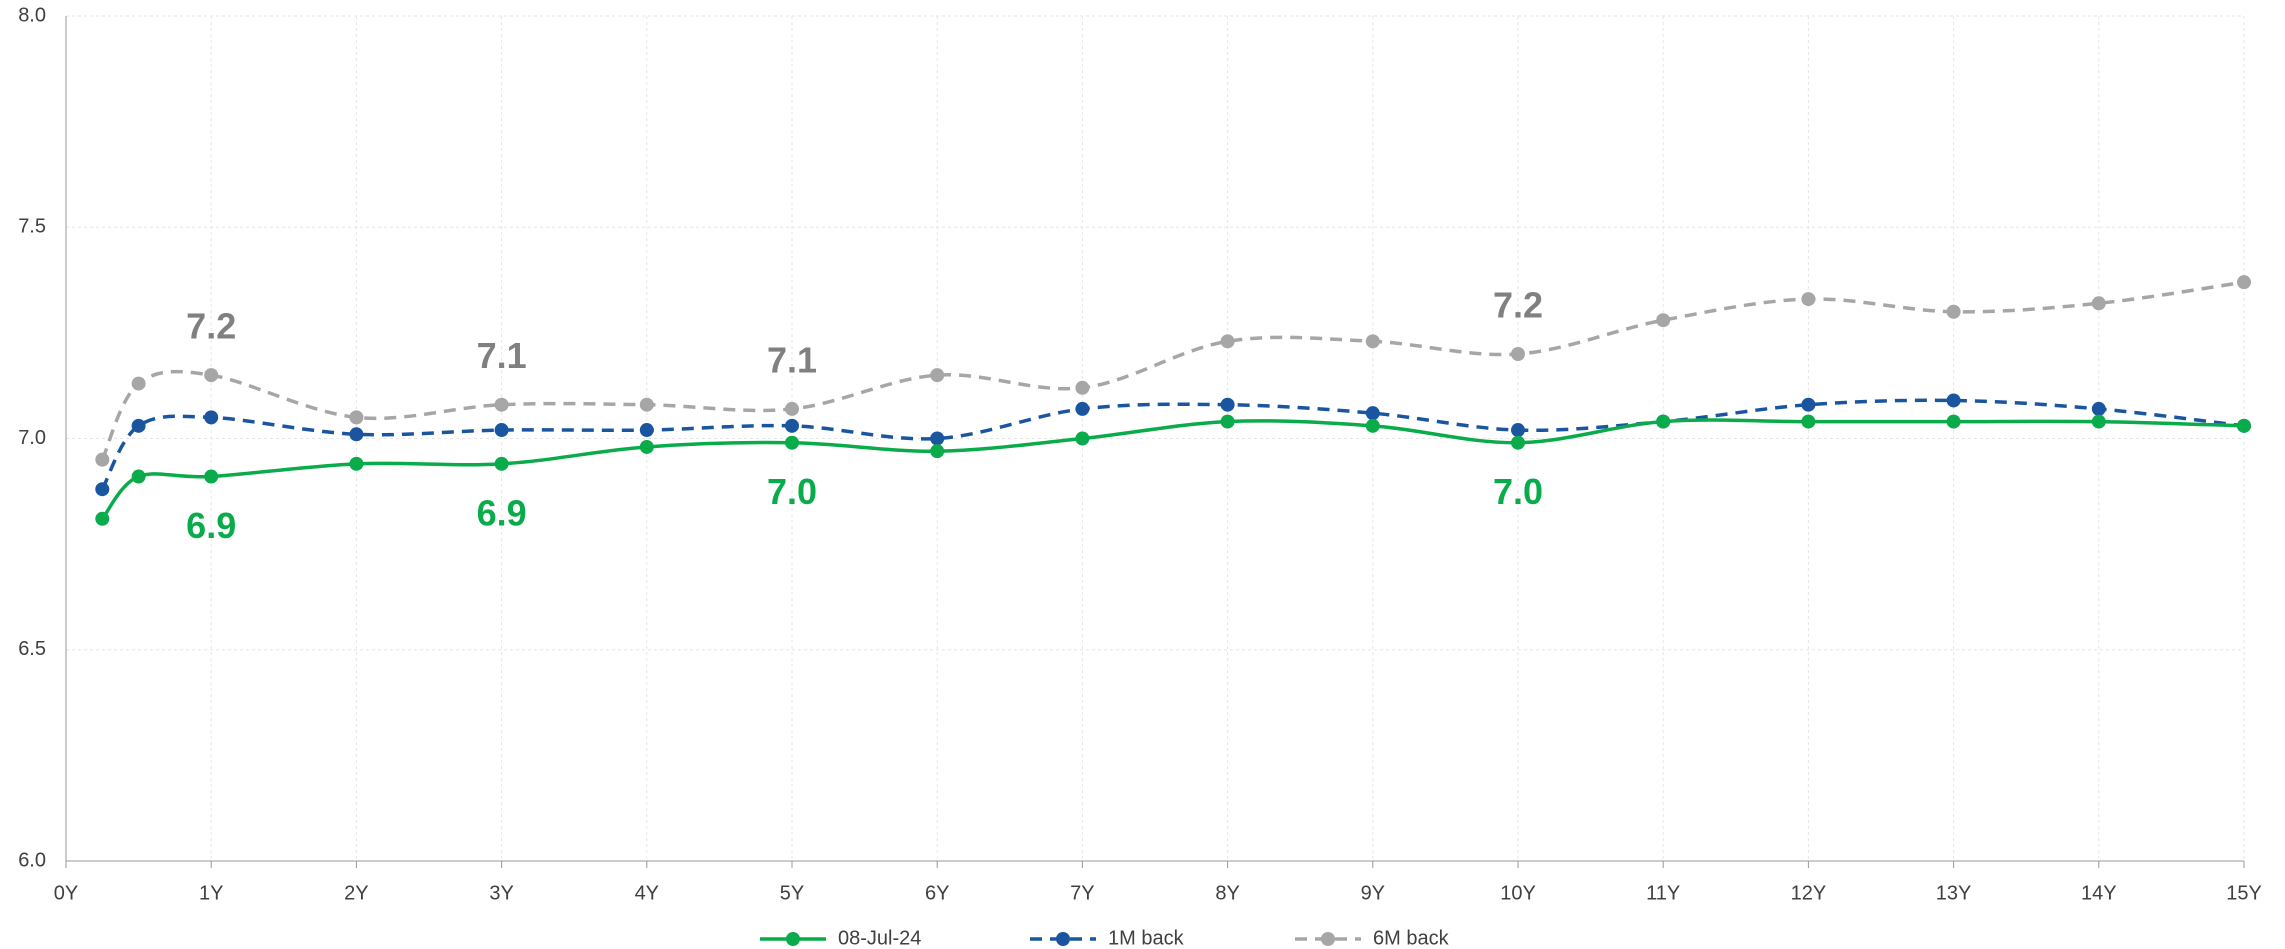  I want to click on y-tick-label: 6.5, so click(32, 649).